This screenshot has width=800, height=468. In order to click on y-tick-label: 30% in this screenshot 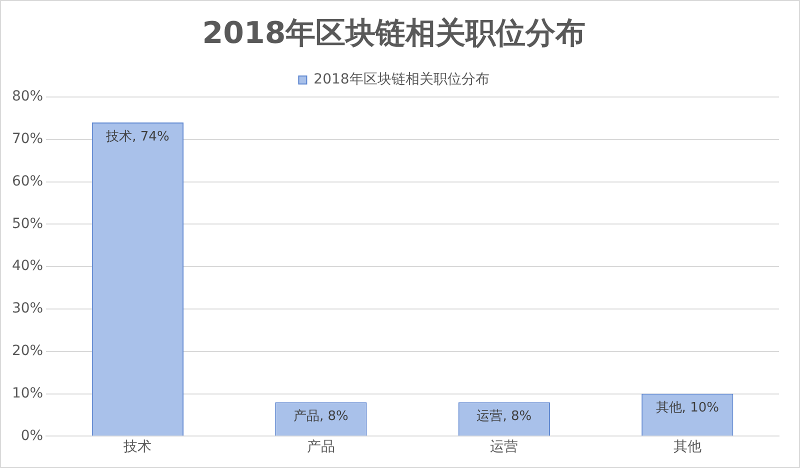, I will do `click(28, 308)`.